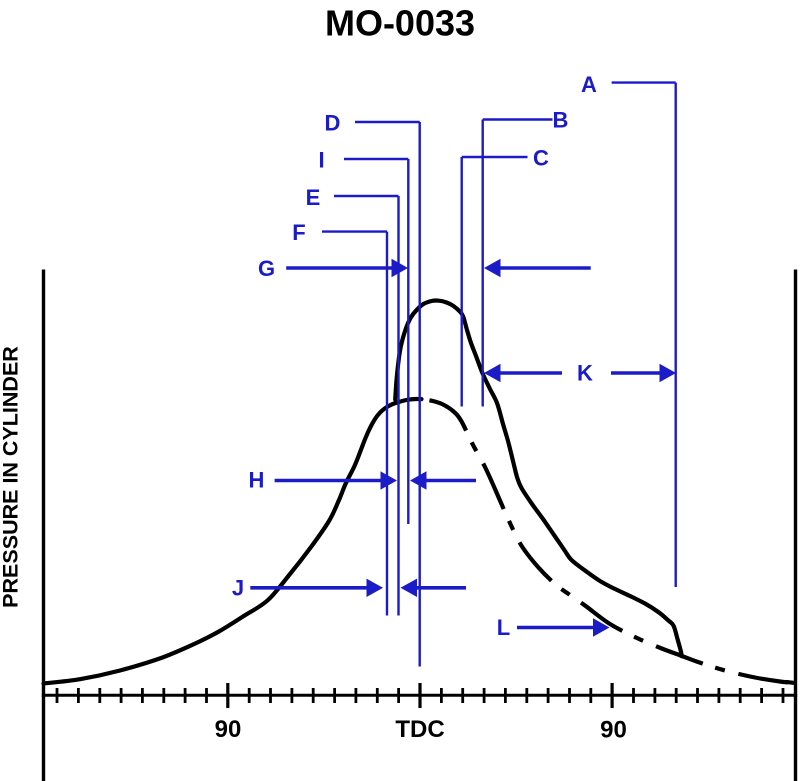 The image size is (800, 781). What do you see at coordinates (585, 373) in the screenshot?
I see `svg-text: K` at bounding box center [585, 373].